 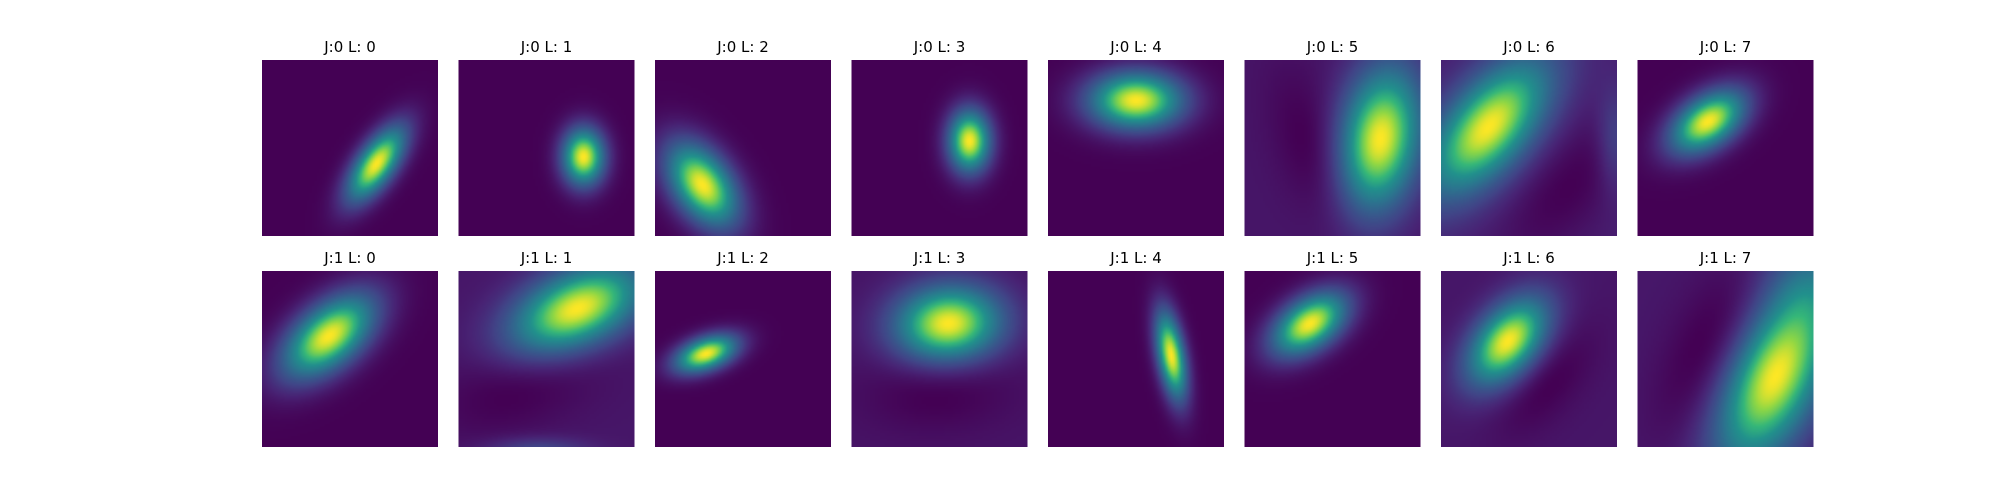 What do you see at coordinates (546, 47) in the screenshot?
I see `panel-title: J:0 L: 1` at bounding box center [546, 47].